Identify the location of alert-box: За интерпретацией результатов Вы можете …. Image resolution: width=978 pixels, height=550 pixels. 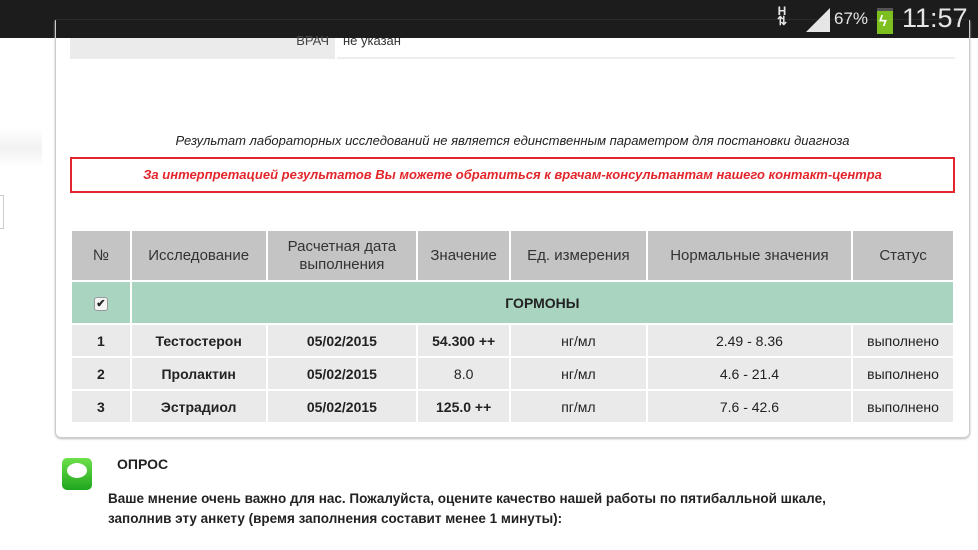
(512, 175).